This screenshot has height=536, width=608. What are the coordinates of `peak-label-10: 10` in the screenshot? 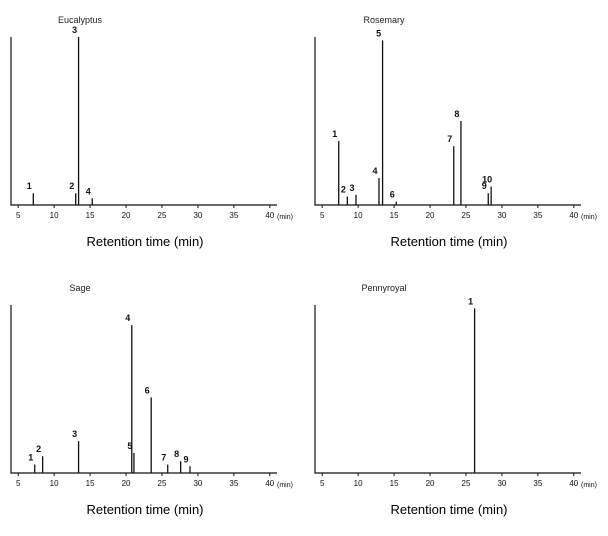 It's located at (487, 180).